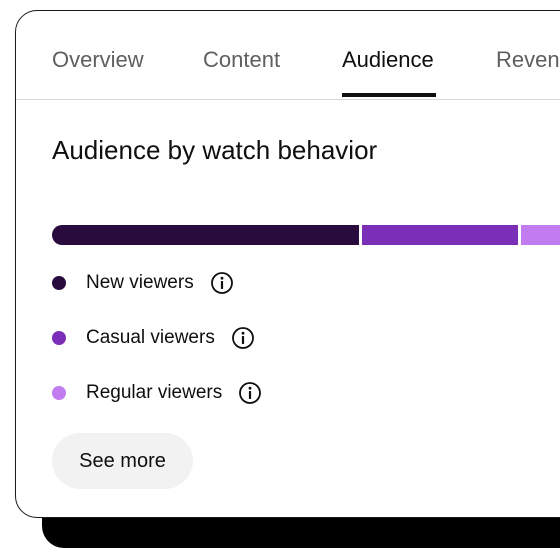 This screenshot has height=560, width=560. I want to click on legend-item-casual-viewers: Casual viewers, so click(153, 338).